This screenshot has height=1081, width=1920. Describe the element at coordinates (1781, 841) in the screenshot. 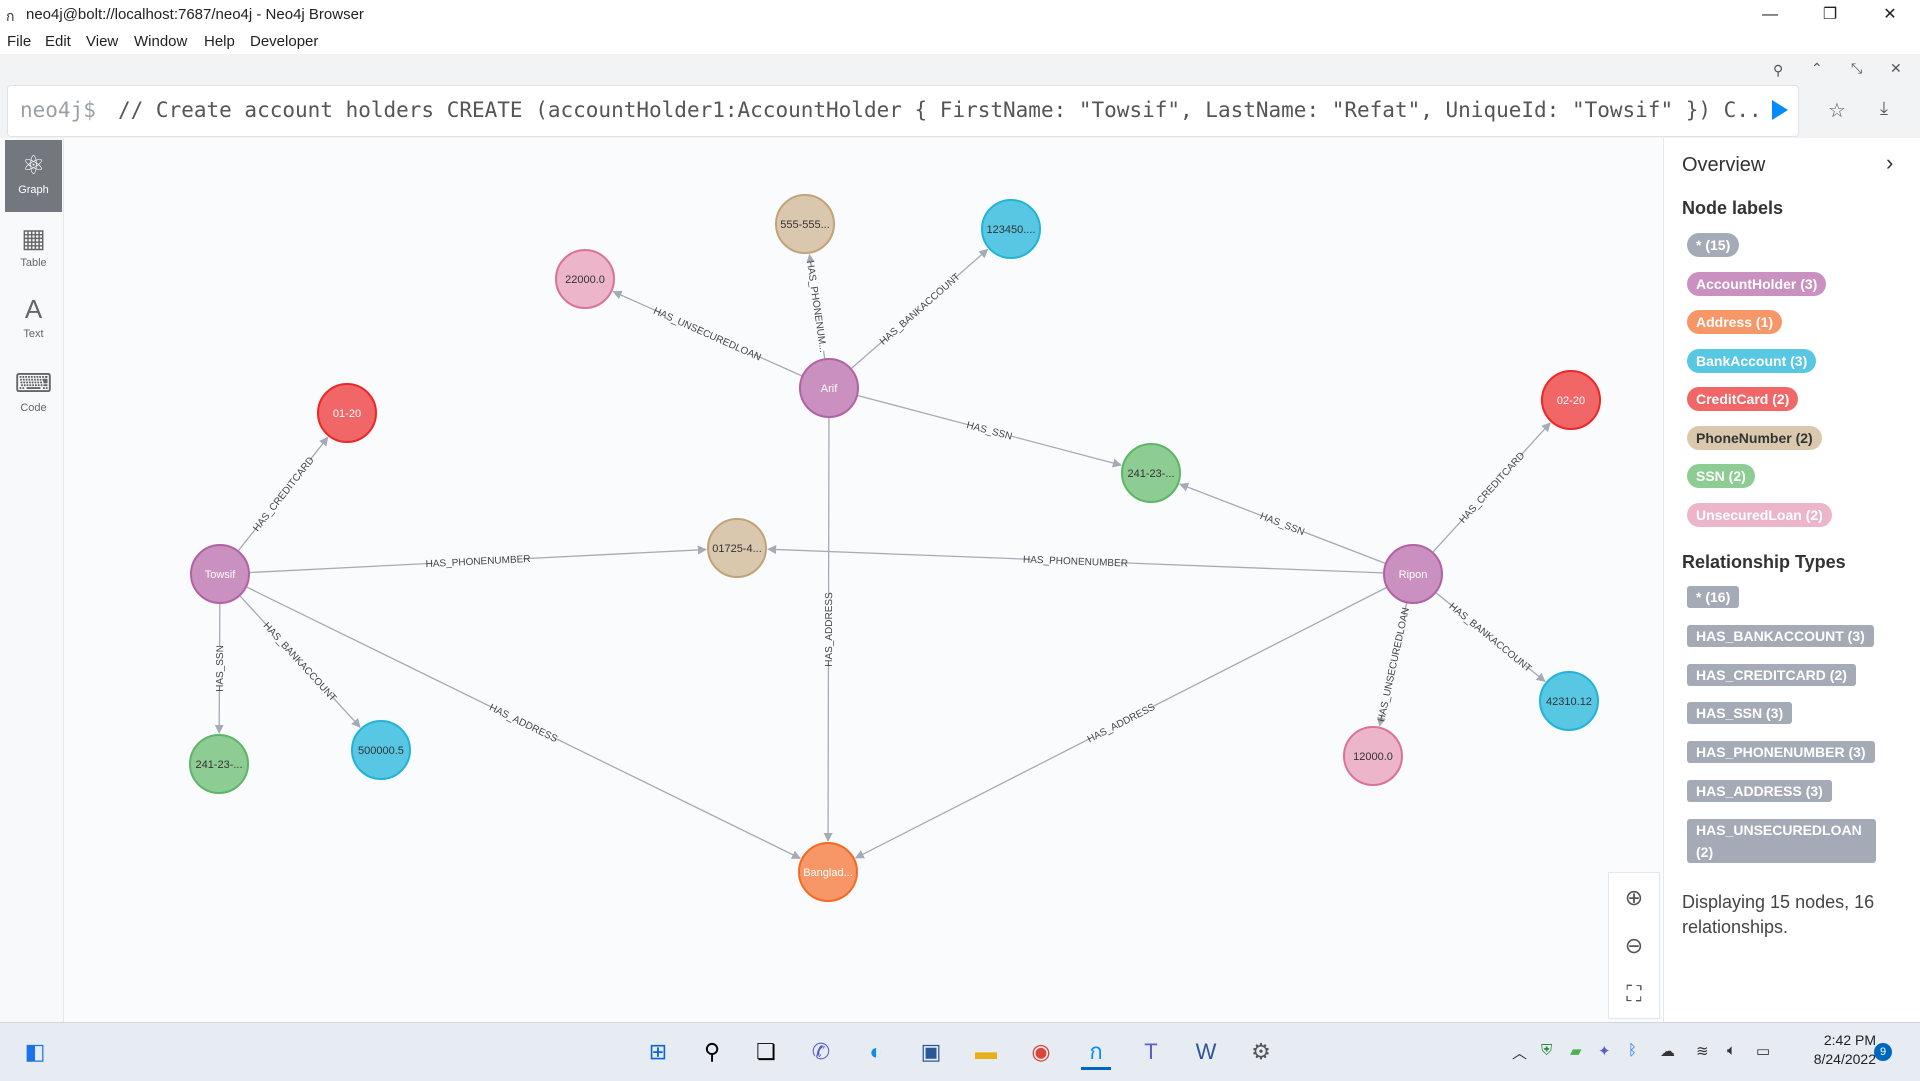

I see `relationship-type-pill: HAS_UNSECUREDLOAN (2)` at that location.